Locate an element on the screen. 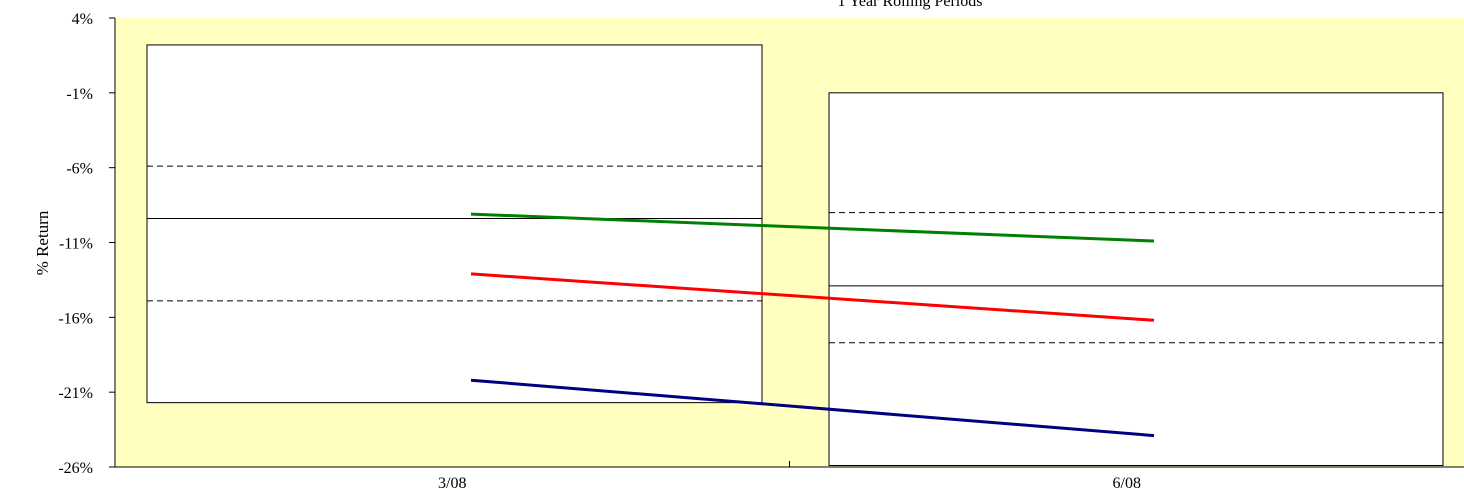 Image resolution: width=1464 pixels, height=495 pixels. y-tick-label: 4% is located at coordinates (82, 19).